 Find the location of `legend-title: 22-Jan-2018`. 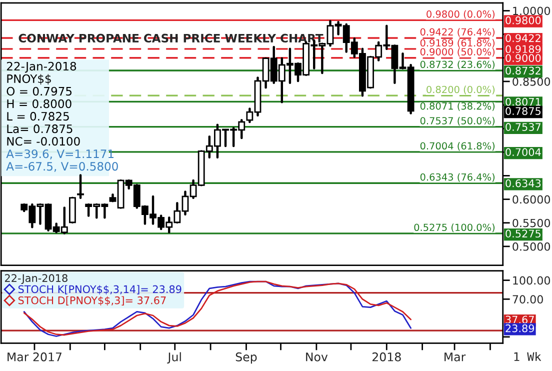

legend-title: 22-Jan-2018 is located at coordinates (36, 279).